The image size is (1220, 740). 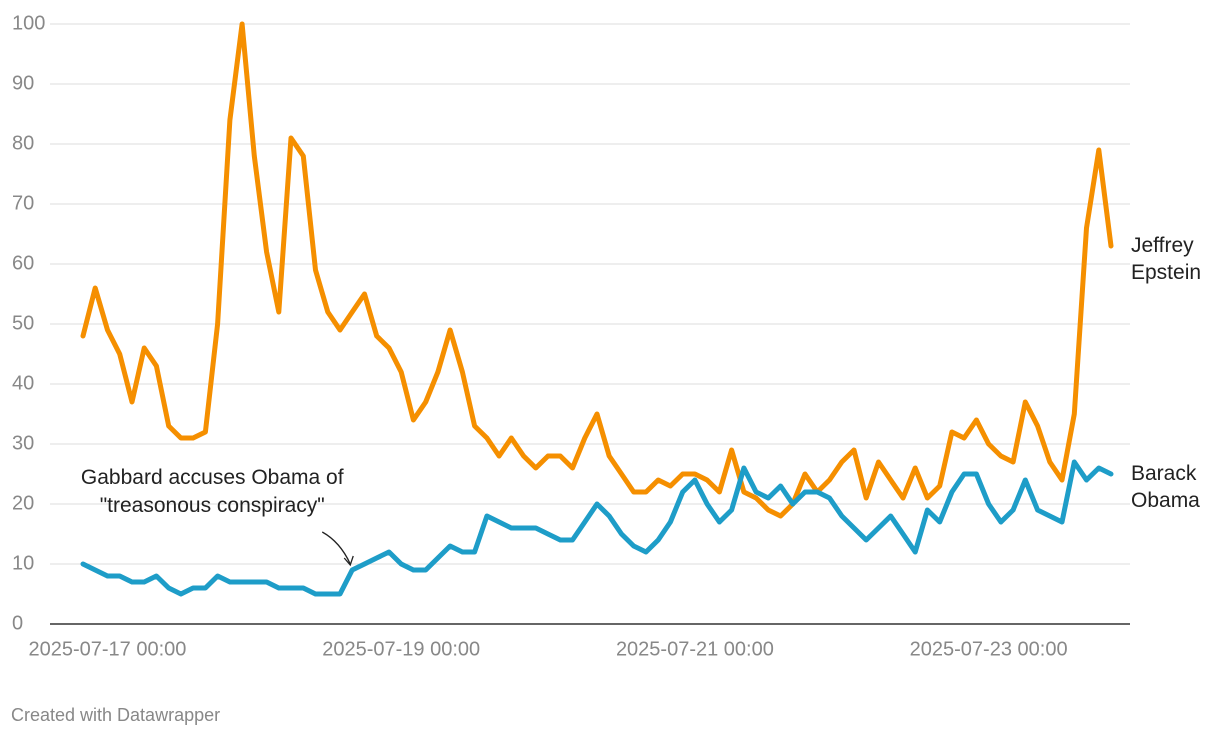 I want to click on y-tick-label: 0, so click(x=17, y=623).